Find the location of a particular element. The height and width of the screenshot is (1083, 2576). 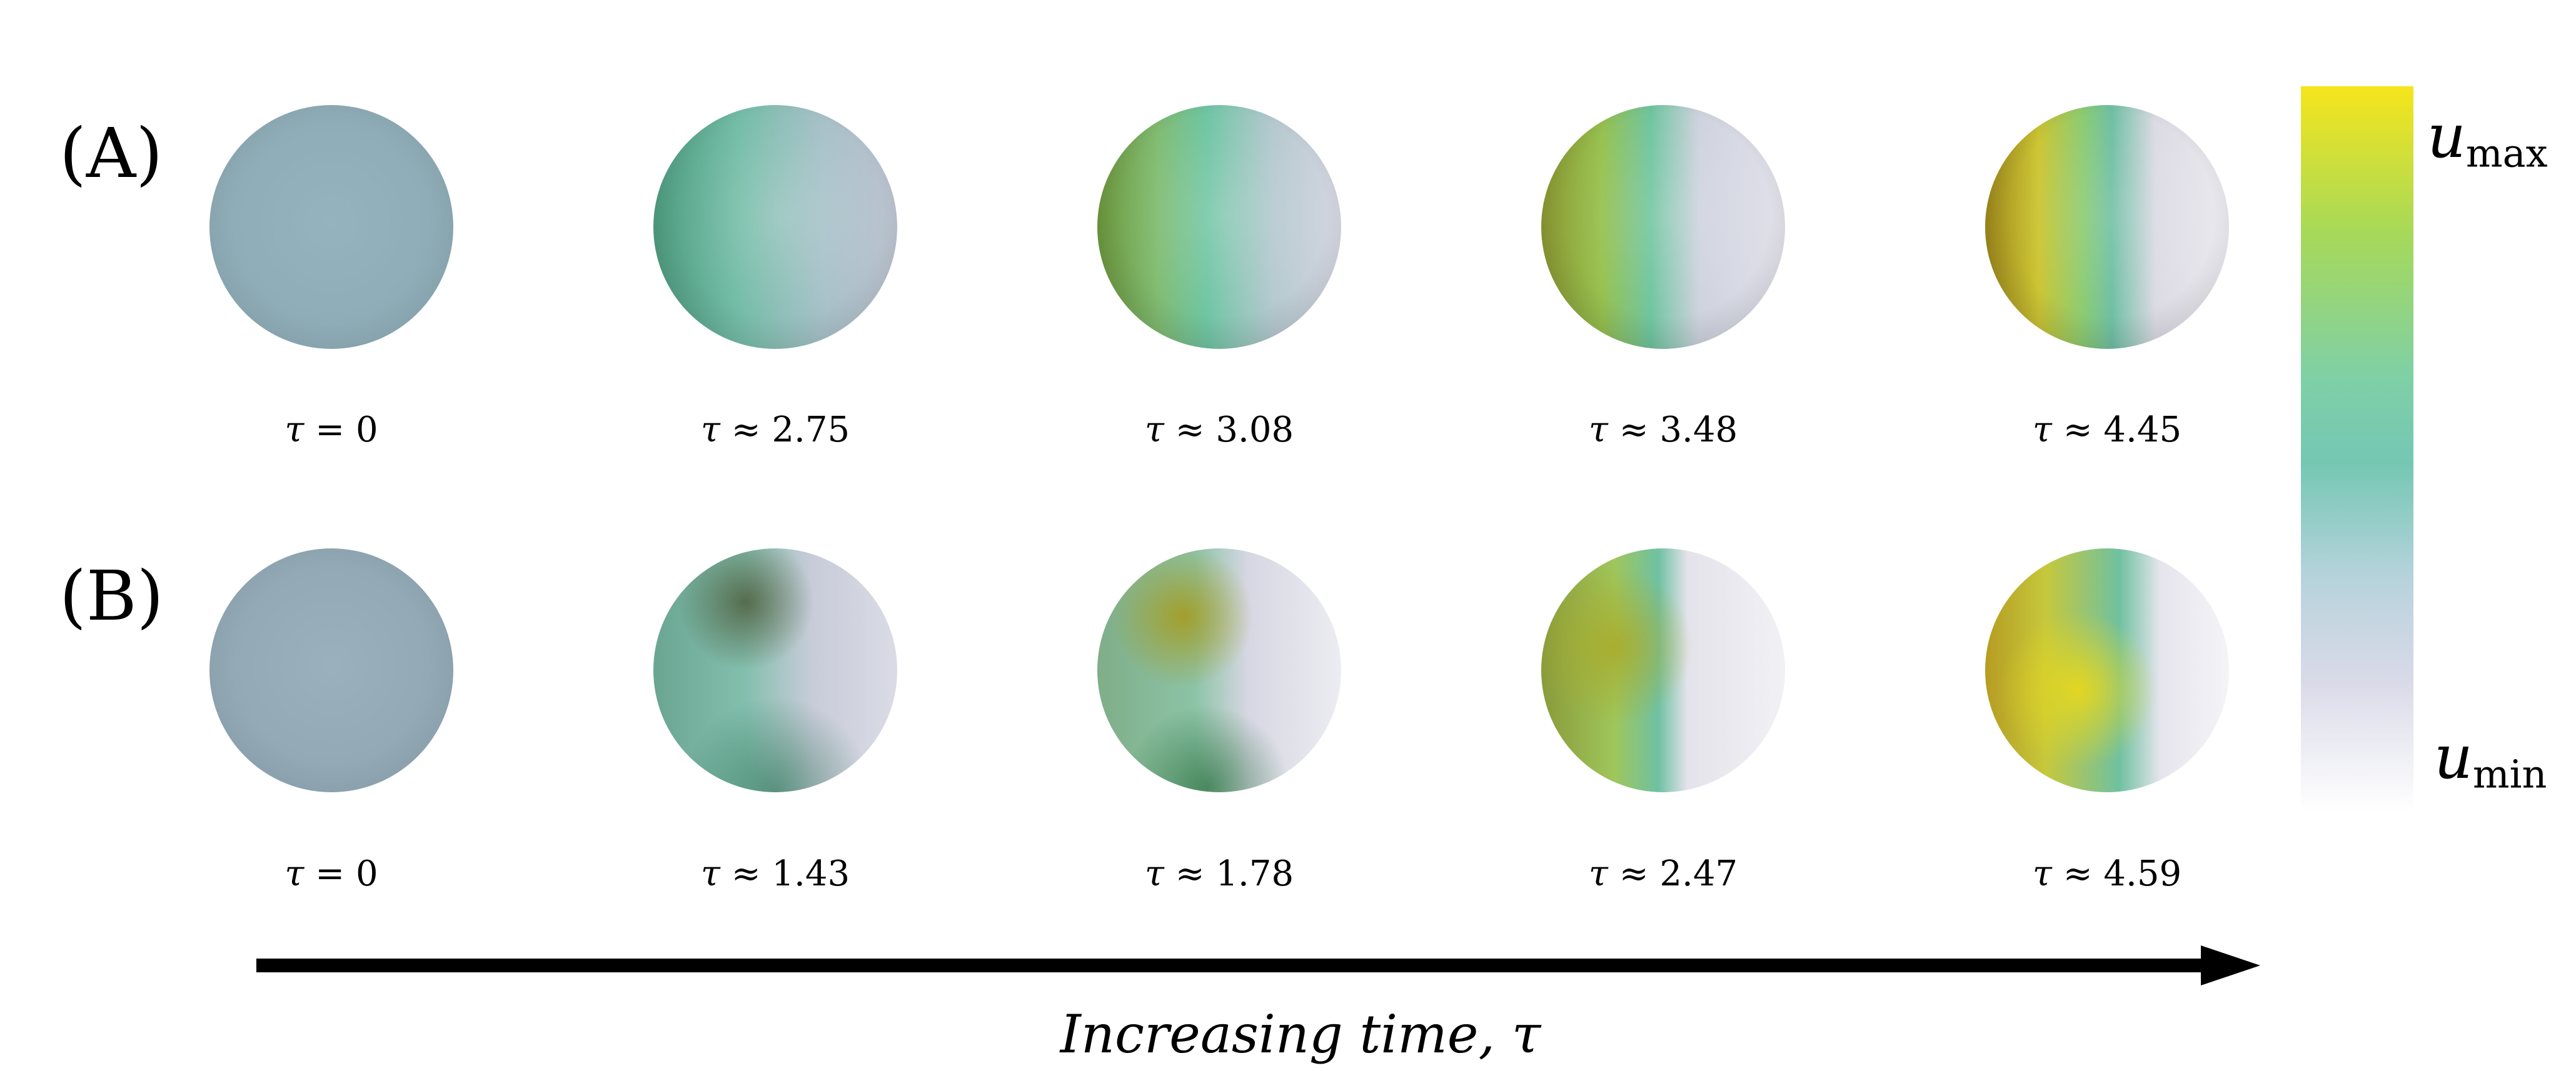

tau-label-a-1: τ = 0 is located at coordinates (331, 430).